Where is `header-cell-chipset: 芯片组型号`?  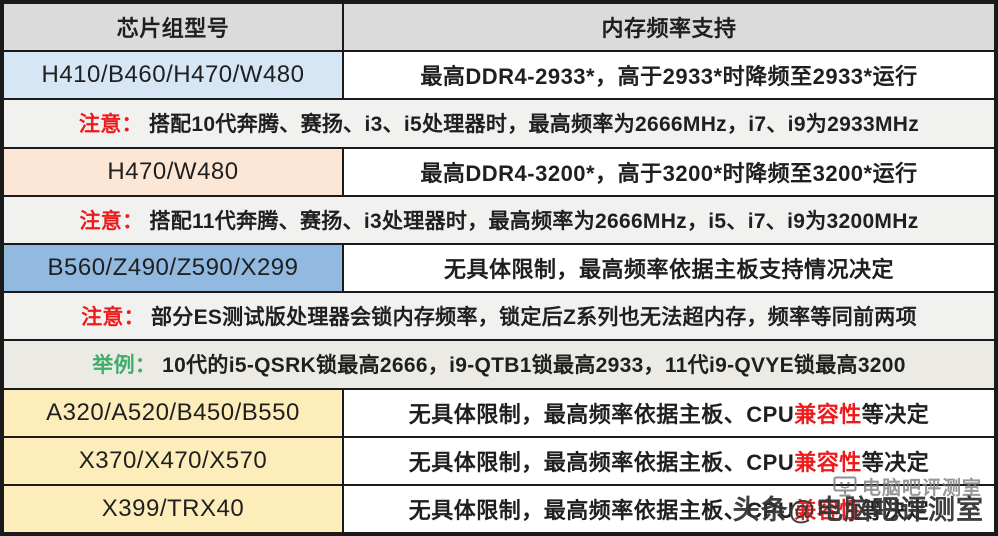 header-cell-chipset: 芯片组型号 is located at coordinates (173, 29).